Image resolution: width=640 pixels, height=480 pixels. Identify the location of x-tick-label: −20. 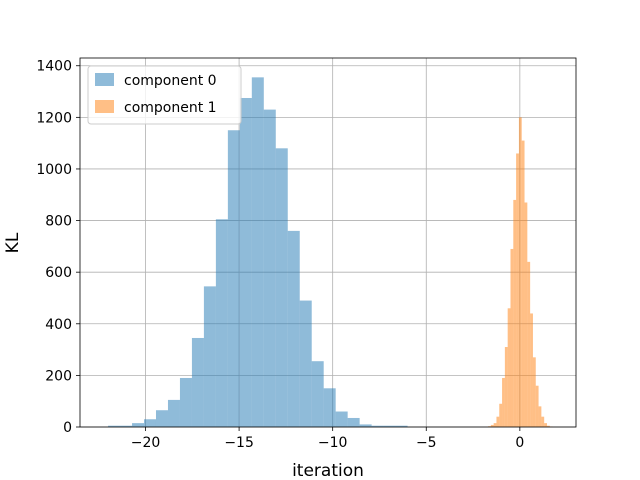
(146, 443).